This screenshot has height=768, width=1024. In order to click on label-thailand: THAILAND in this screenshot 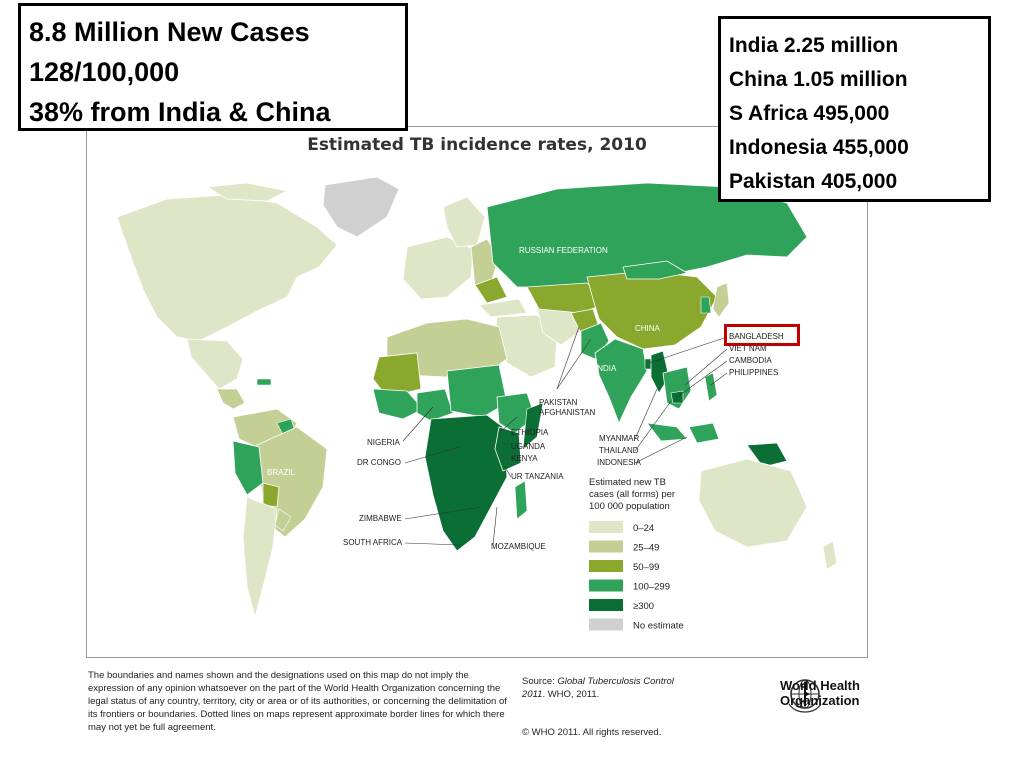, I will do `click(619, 450)`.